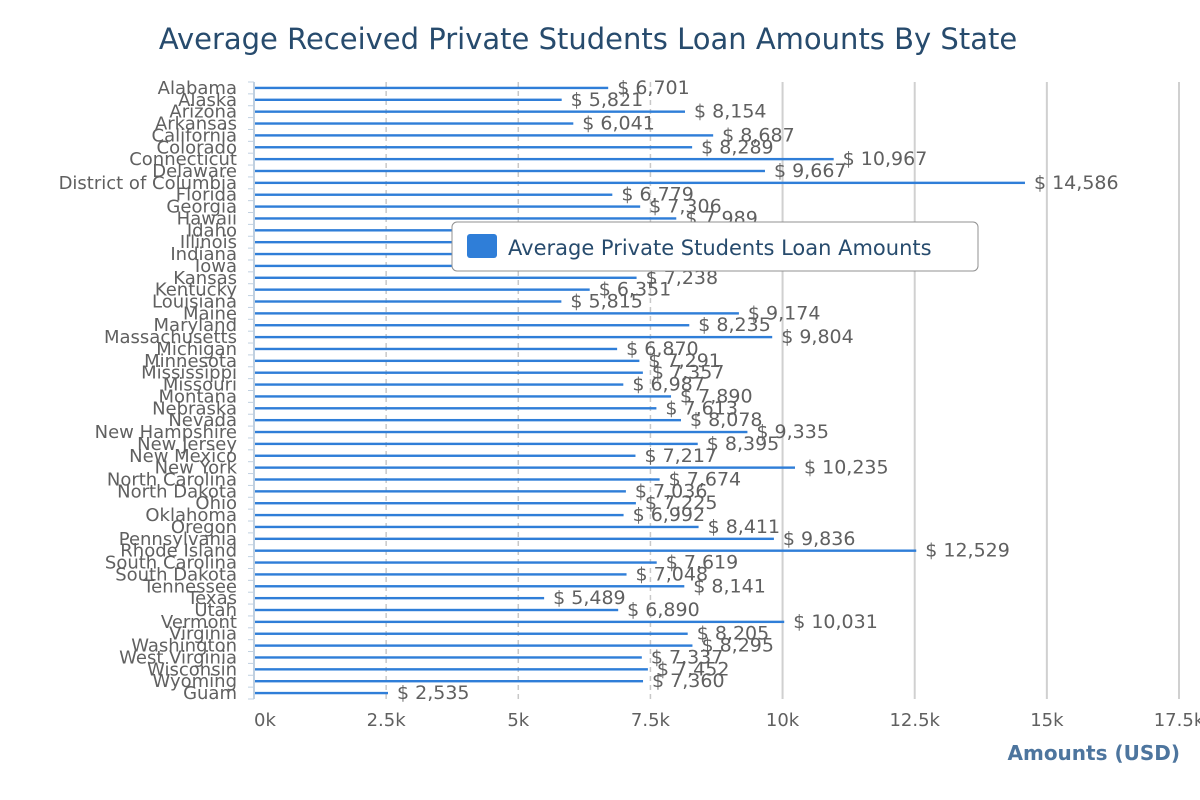 The width and height of the screenshot is (1200, 800). Describe the element at coordinates (663, 610) in the screenshot. I see `data-label: $ 6,890` at that location.